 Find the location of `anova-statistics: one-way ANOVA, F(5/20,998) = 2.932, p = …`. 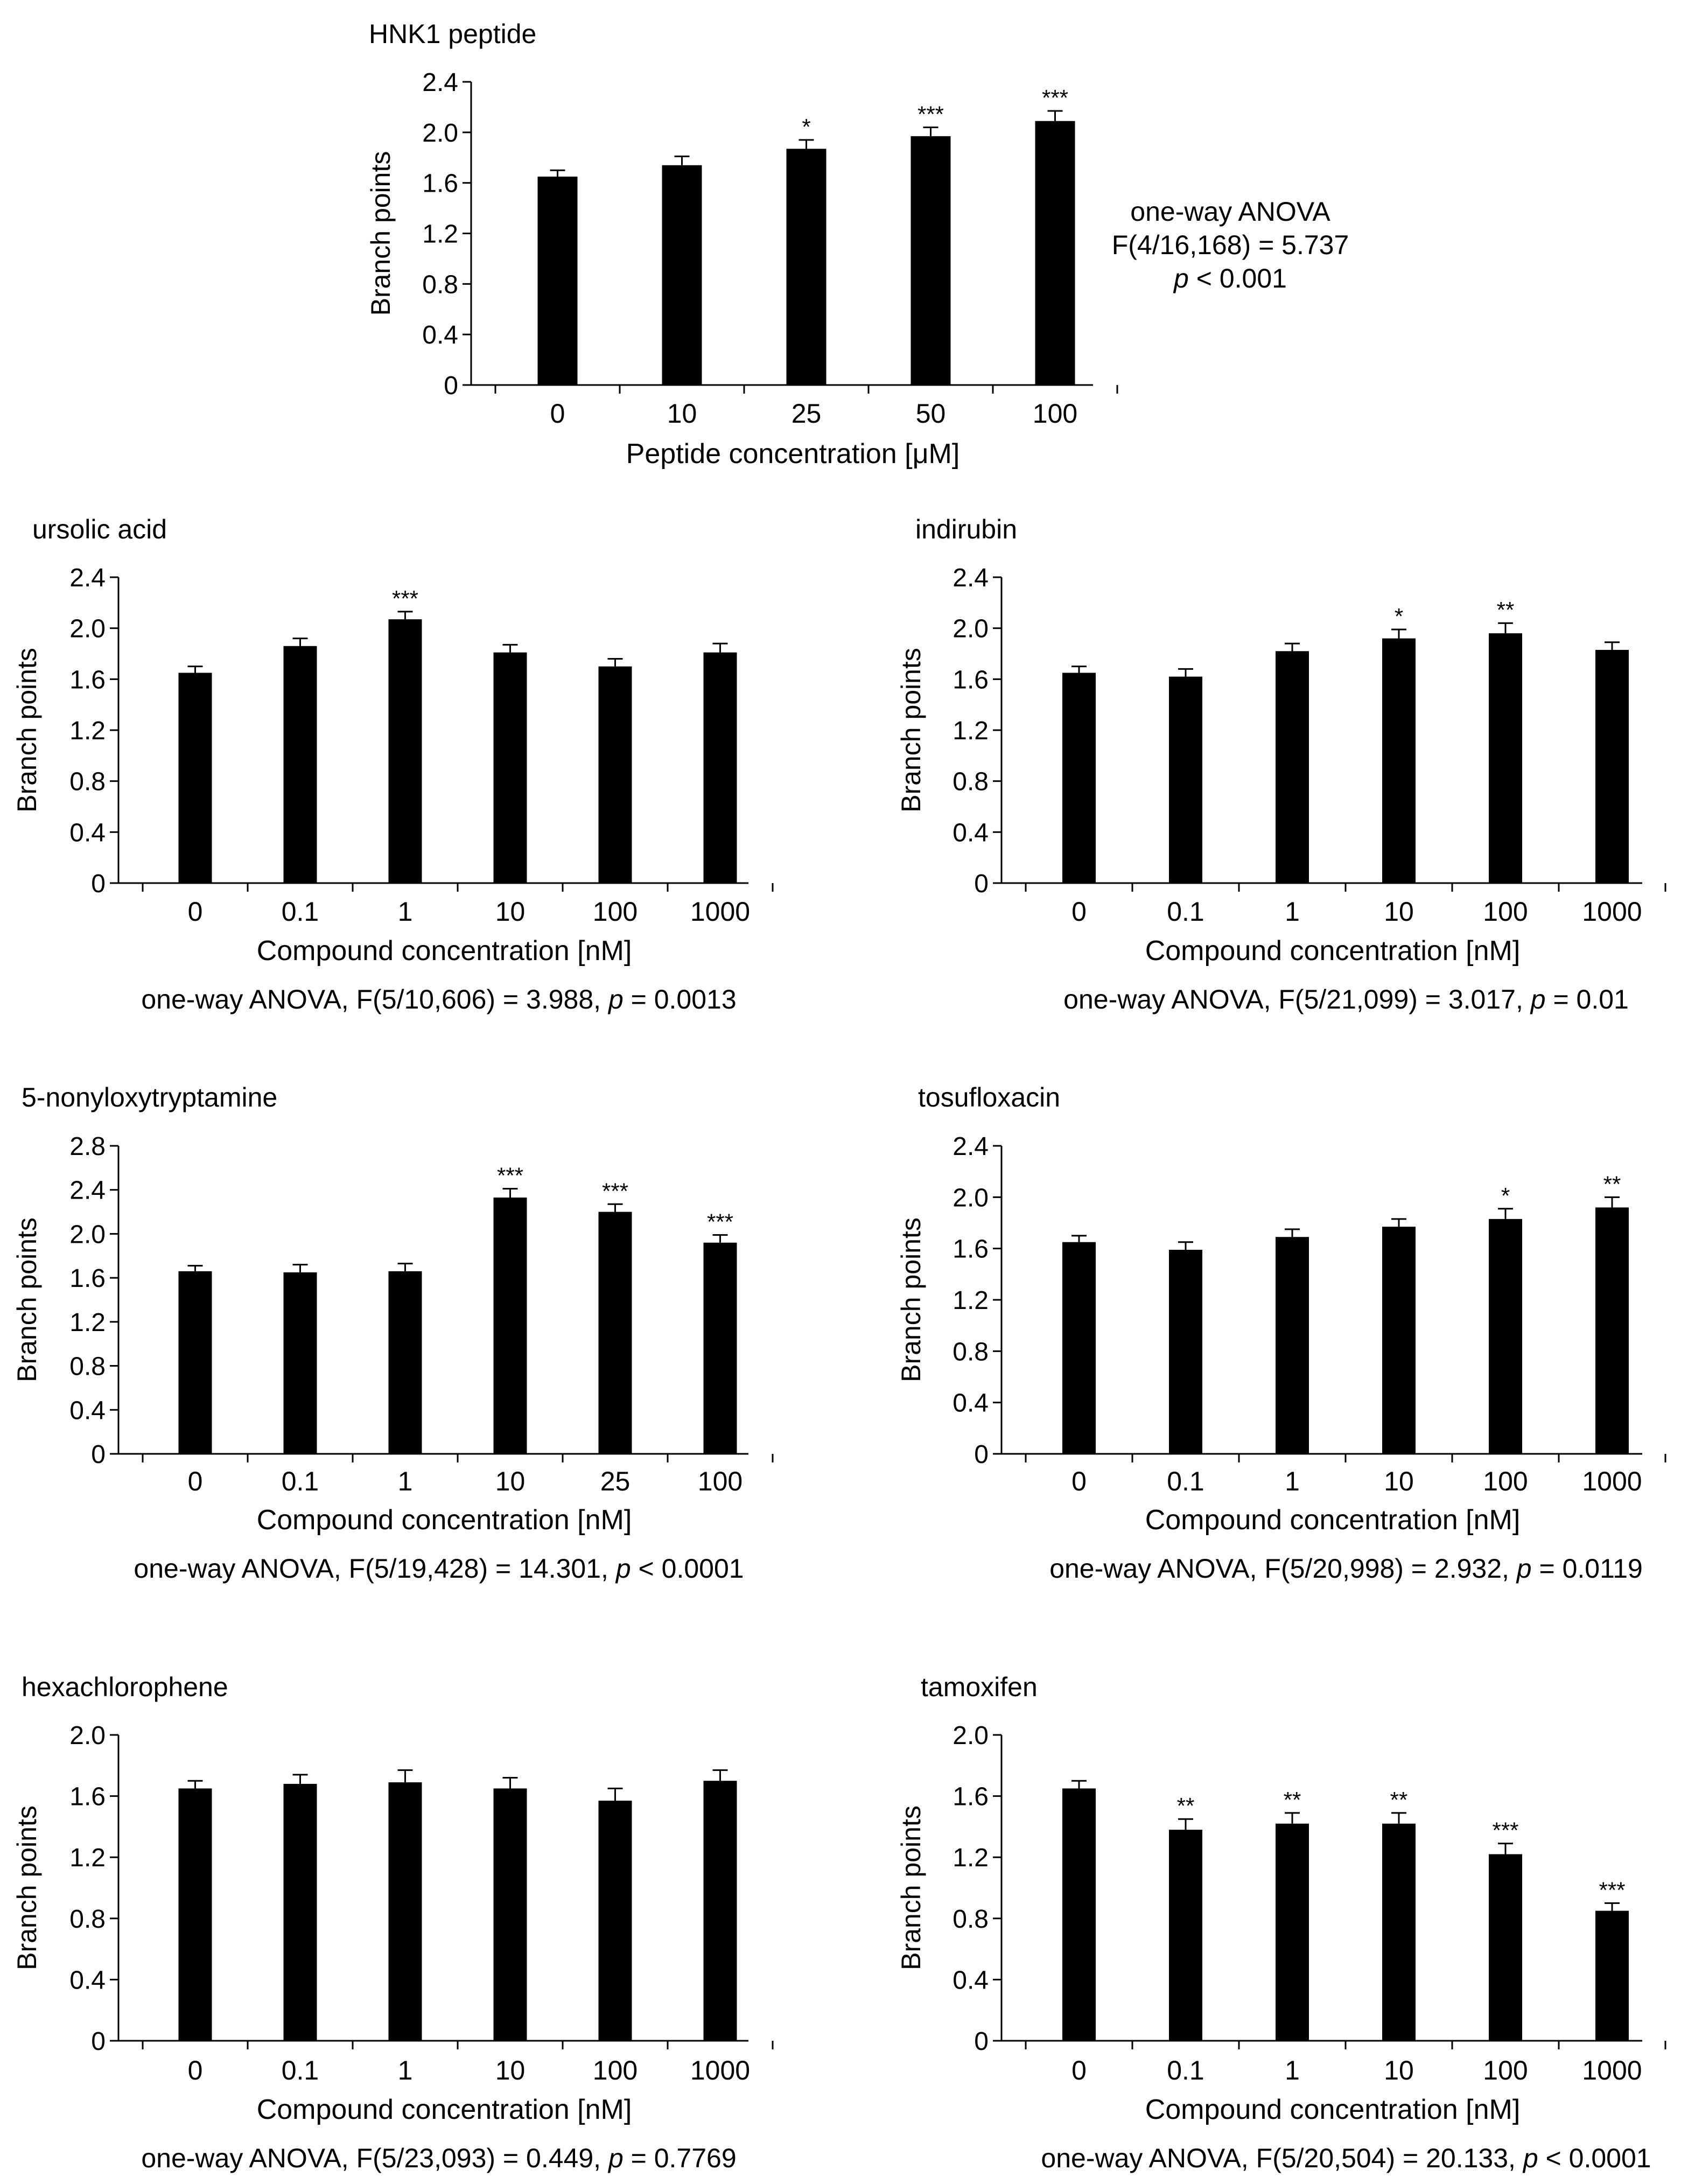

anova-statistics: one-way ANOVA, F(5/20,998) = 2.932, p = … is located at coordinates (1346, 1568).